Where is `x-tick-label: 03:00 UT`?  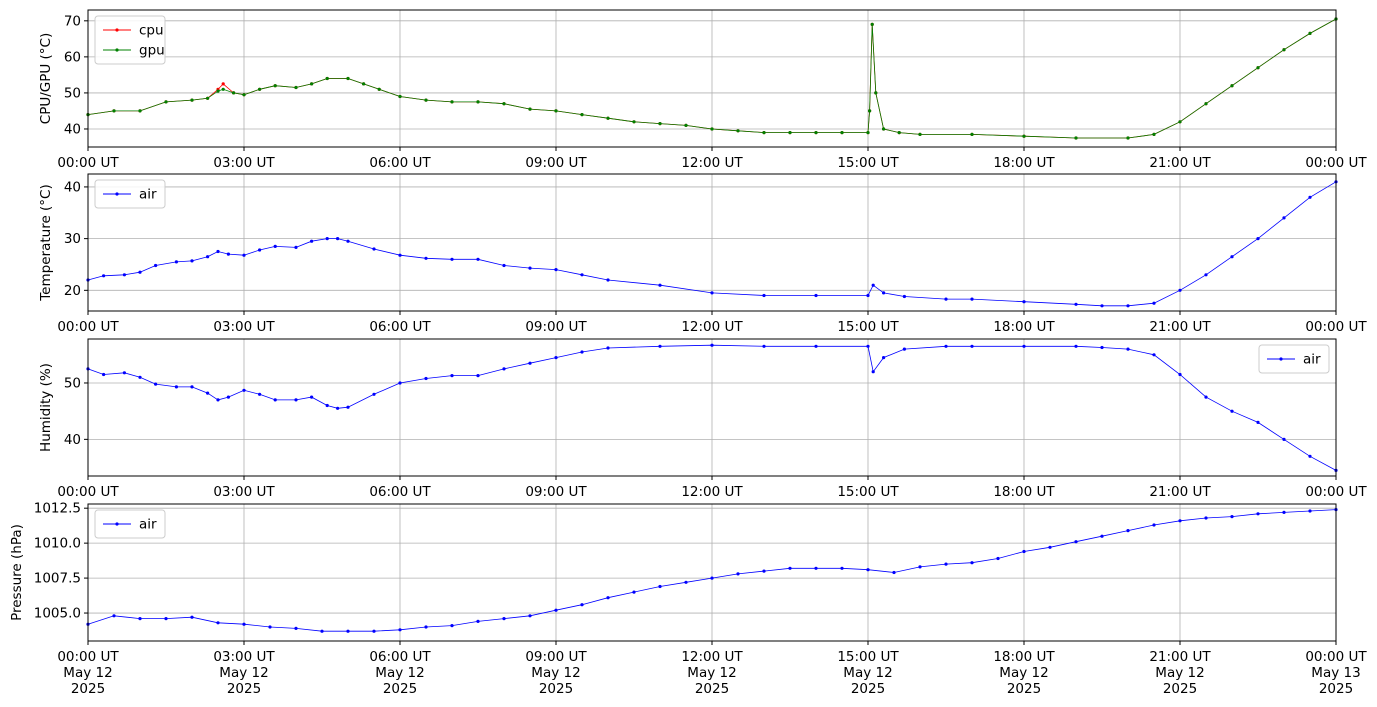 x-tick-label: 03:00 UT is located at coordinates (244, 657).